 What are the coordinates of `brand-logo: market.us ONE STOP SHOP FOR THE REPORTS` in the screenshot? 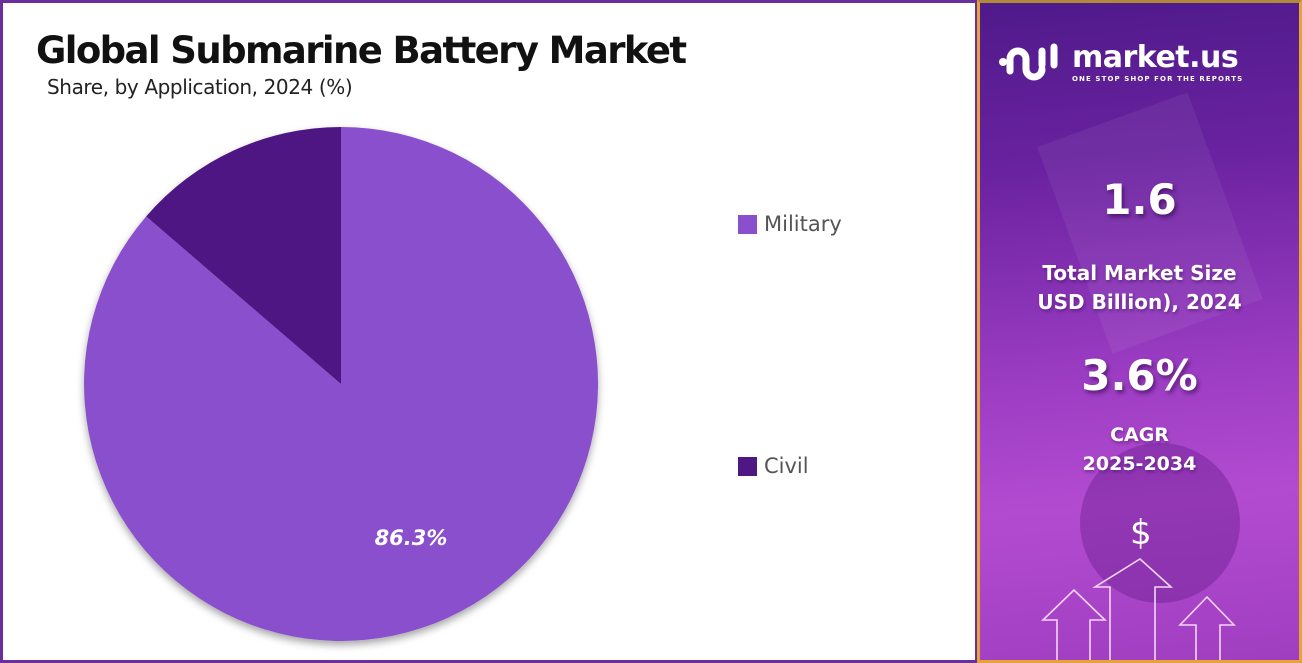 It's located at (1120, 62).